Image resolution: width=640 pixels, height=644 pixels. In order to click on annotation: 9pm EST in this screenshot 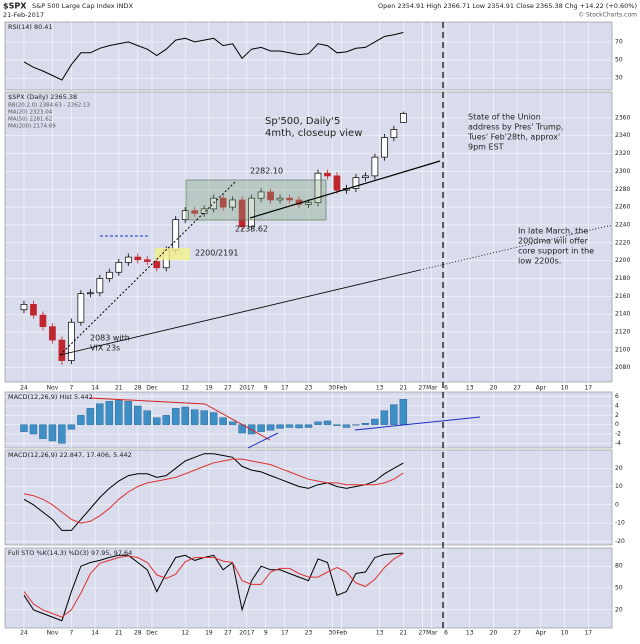, I will do `click(486, 147)`.